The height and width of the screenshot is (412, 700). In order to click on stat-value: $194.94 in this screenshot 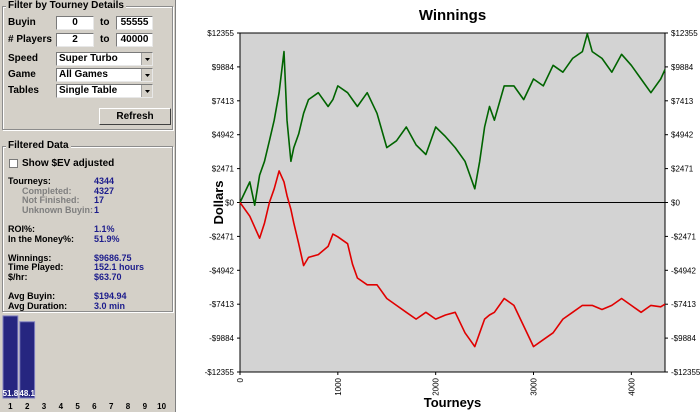, I will do `click(110, 296)`.